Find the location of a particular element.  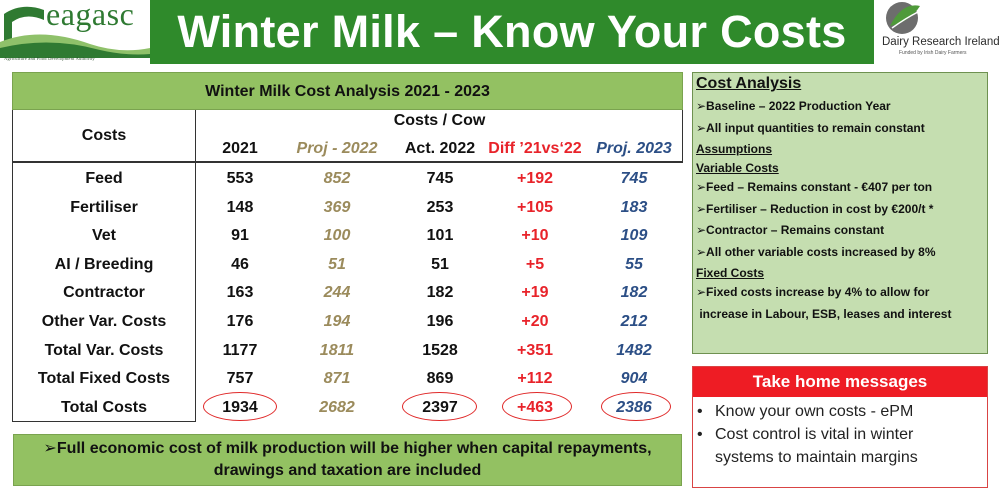

cell-diff: +19 is located at coordinates (535, 293).